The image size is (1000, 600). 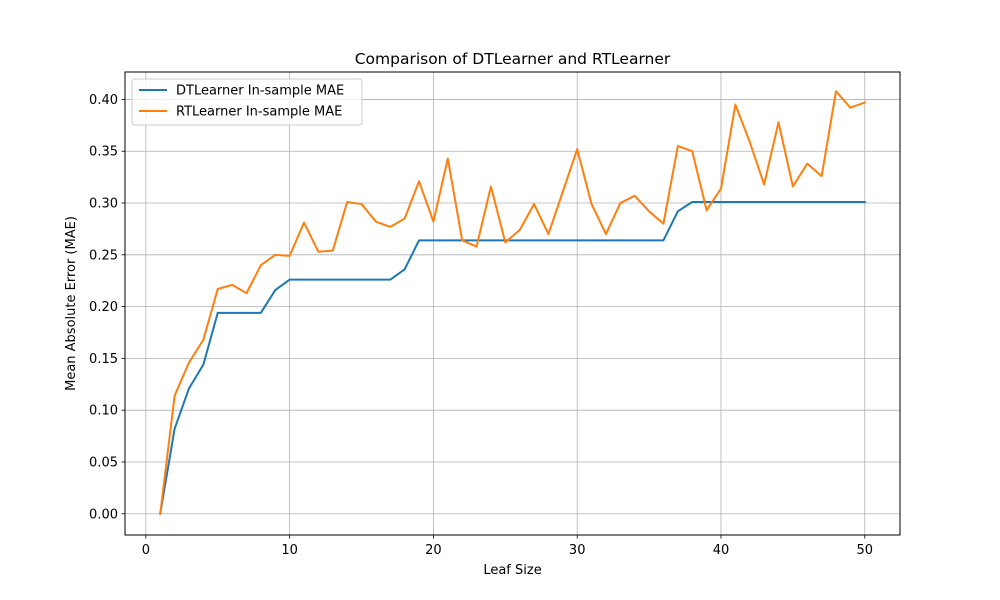 I want to click on chart-title: Comparison of DTLearner and RTLearner, so click(x=513, y=59).